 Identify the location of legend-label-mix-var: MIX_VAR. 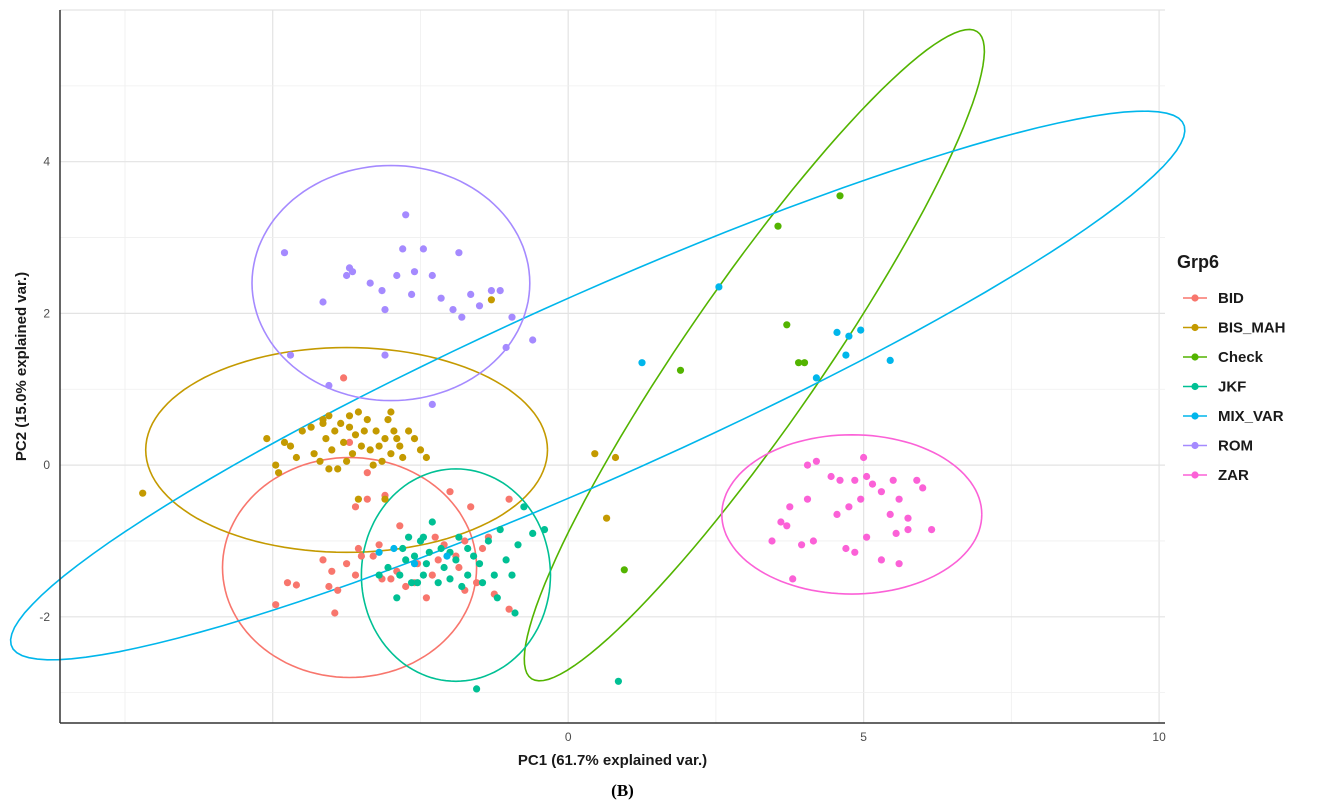
(1251, 416).